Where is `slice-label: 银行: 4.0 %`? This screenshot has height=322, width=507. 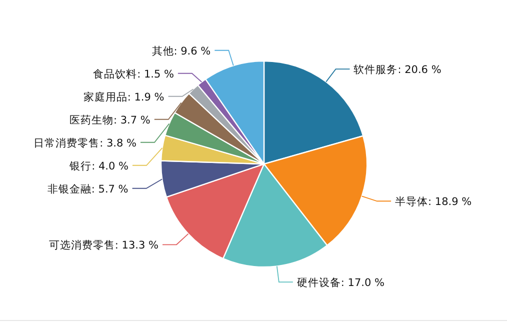 slice-label: 银行: 4.0 % is located at coordinates (98, 166).